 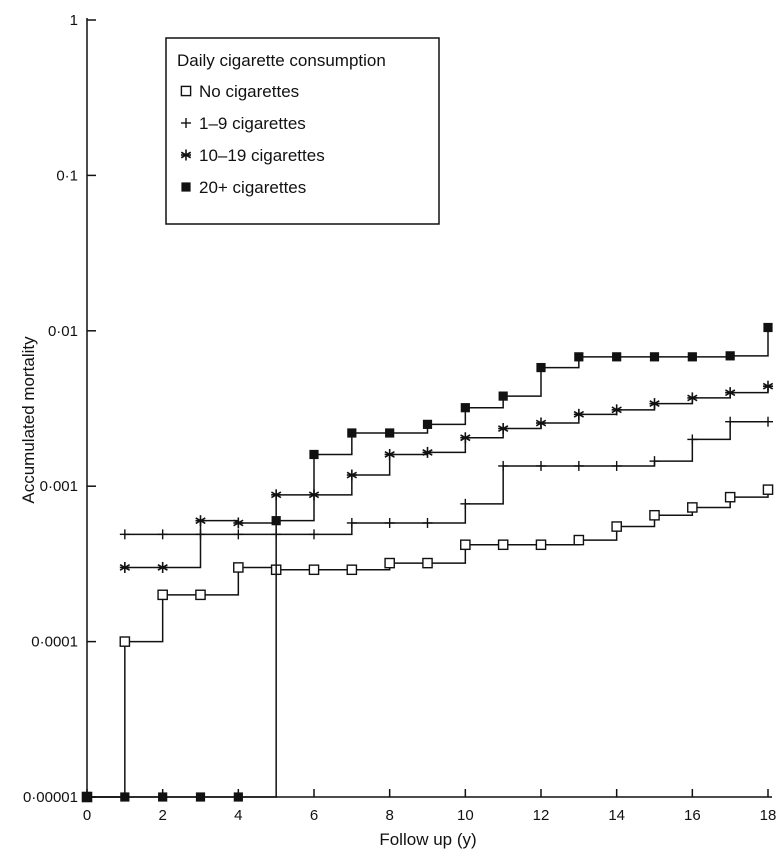 What do you see at coordinates (427, 839) in the screenshot?
I see `x-axis-title: Follow up (y)` at bounding box center [427, 839].